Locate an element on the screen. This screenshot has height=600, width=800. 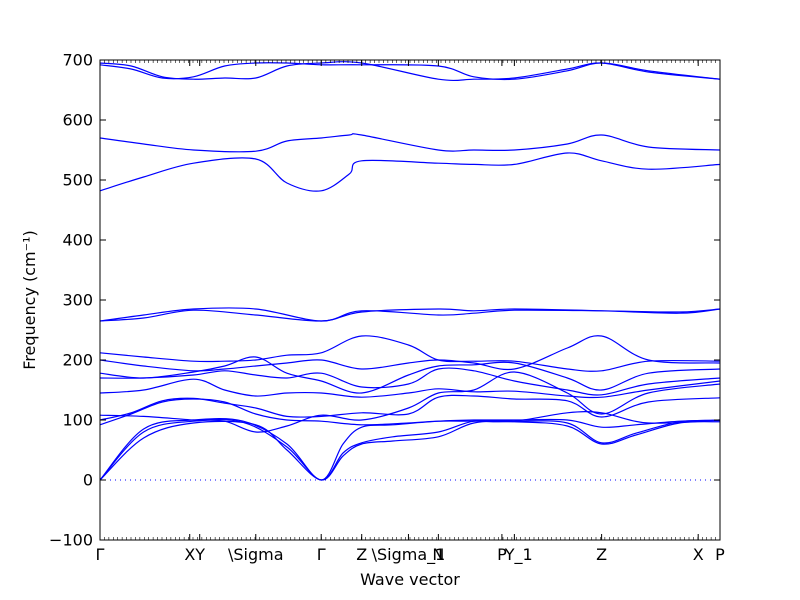
x-tick-label: \Sigma_1 is located at coordinates (409, 555).